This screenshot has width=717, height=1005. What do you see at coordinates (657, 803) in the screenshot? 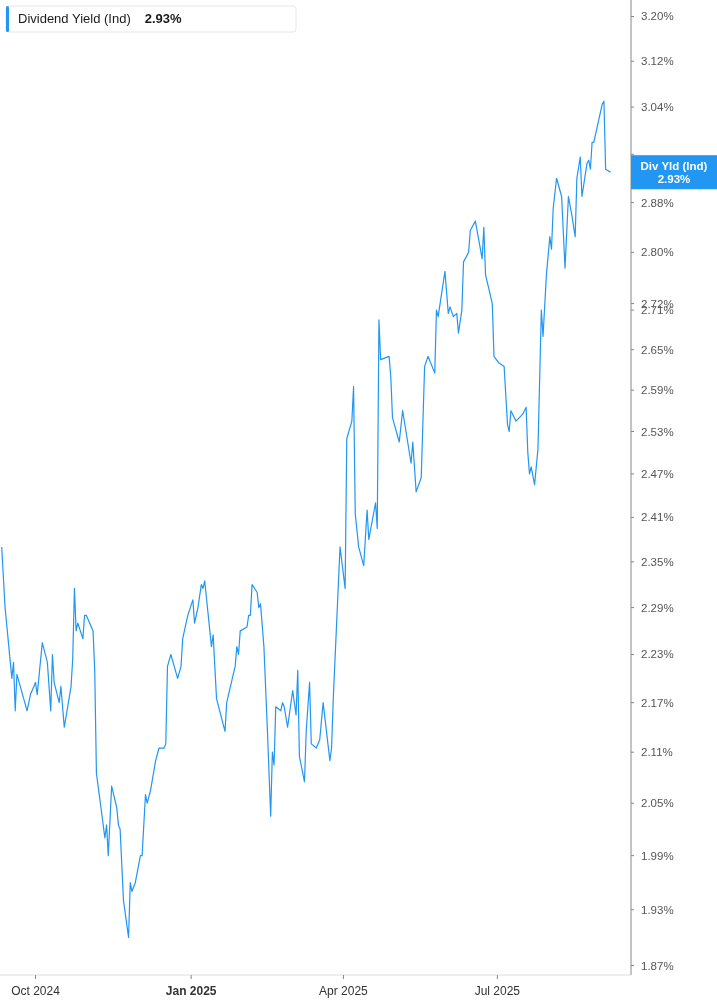
I see `y-tick-label: 2.05%` at bounding box center [657, 803].